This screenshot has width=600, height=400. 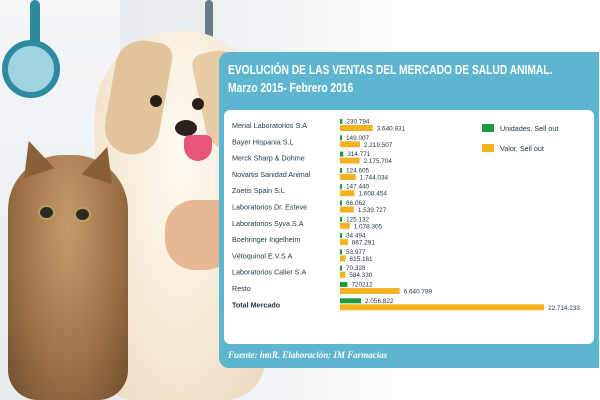 I want to click on units-data-label: 124.605, so click(x=358, y=170).